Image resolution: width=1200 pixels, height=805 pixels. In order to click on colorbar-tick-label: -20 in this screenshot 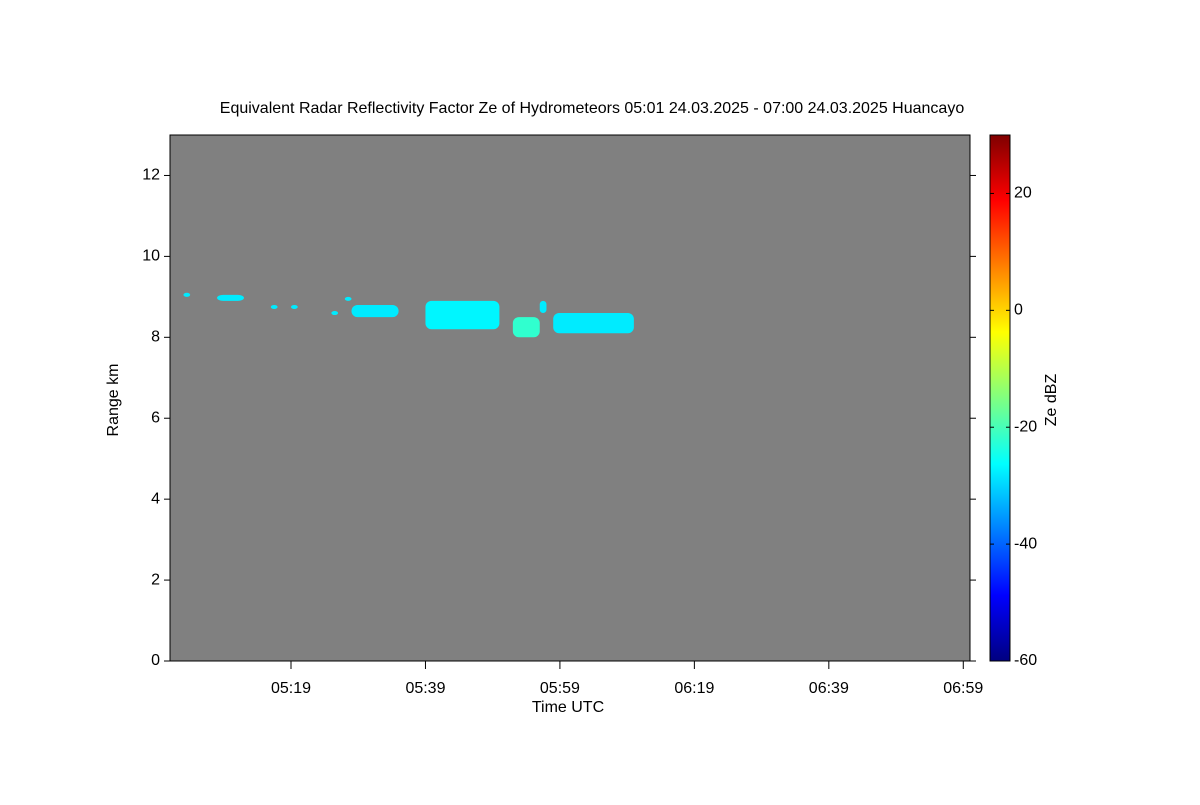, I will do `click(1025, 426)`.